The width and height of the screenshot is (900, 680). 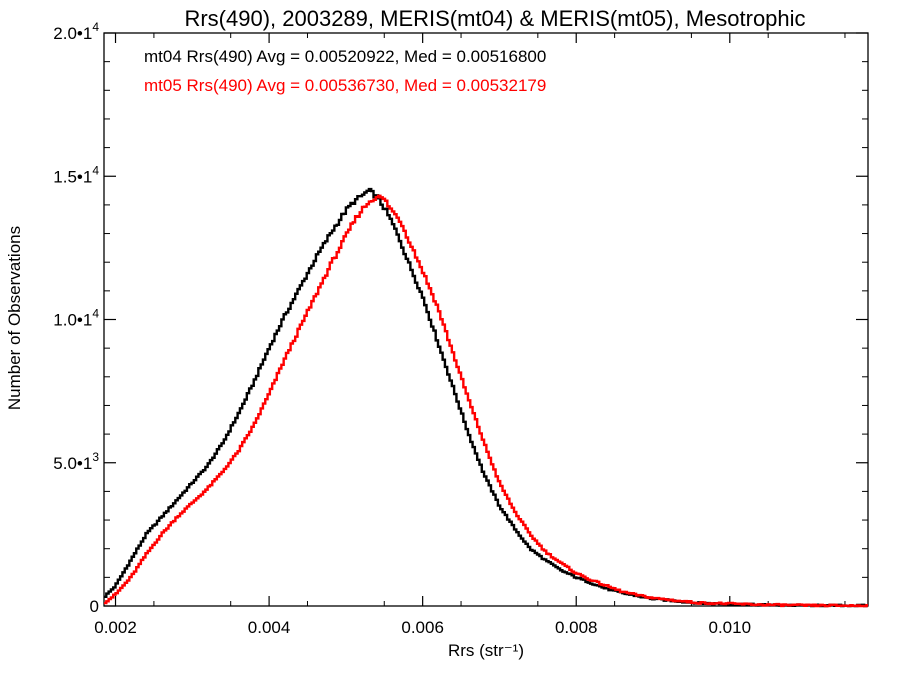 I want to click on y-tick-mantissa: 5.0•1, so click(x=72, y=463).